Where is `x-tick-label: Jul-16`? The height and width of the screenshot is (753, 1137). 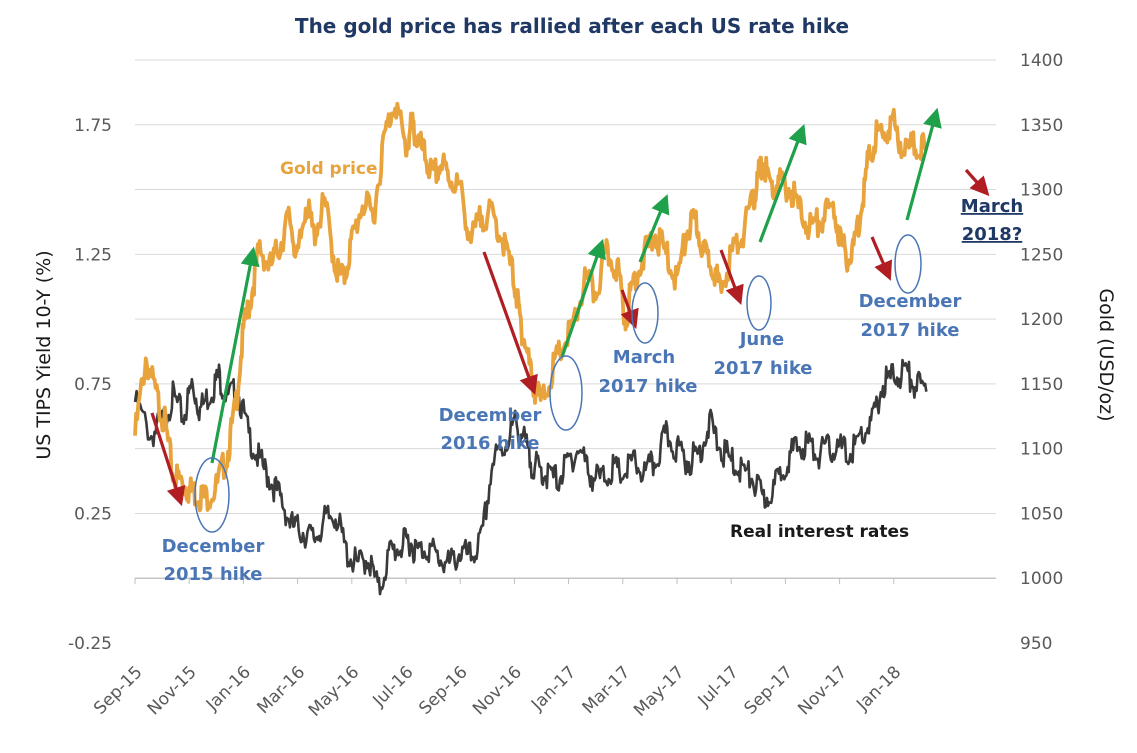 x-tick-label: Jul-16 is located at coordinates (393, 686).